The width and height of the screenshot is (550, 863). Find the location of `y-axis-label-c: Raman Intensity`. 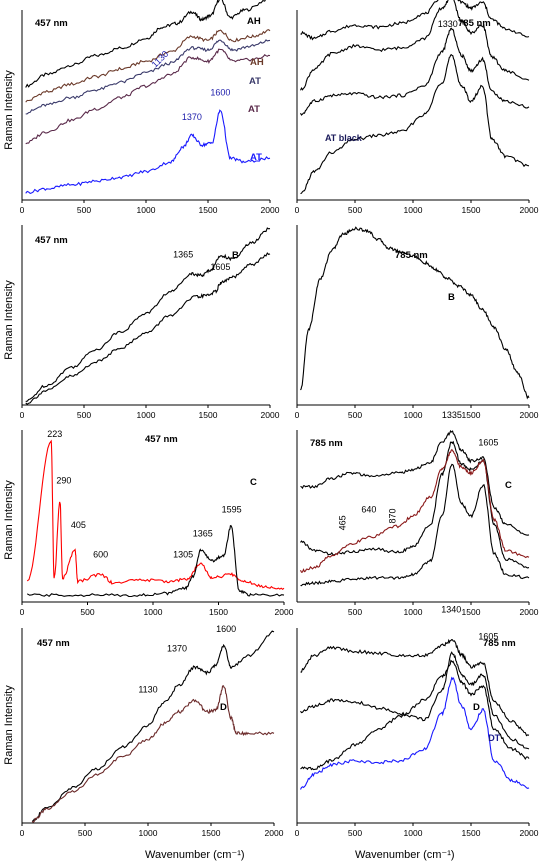

y-axis-label-c: Raman Intensity is located at coordinates (9, 520).